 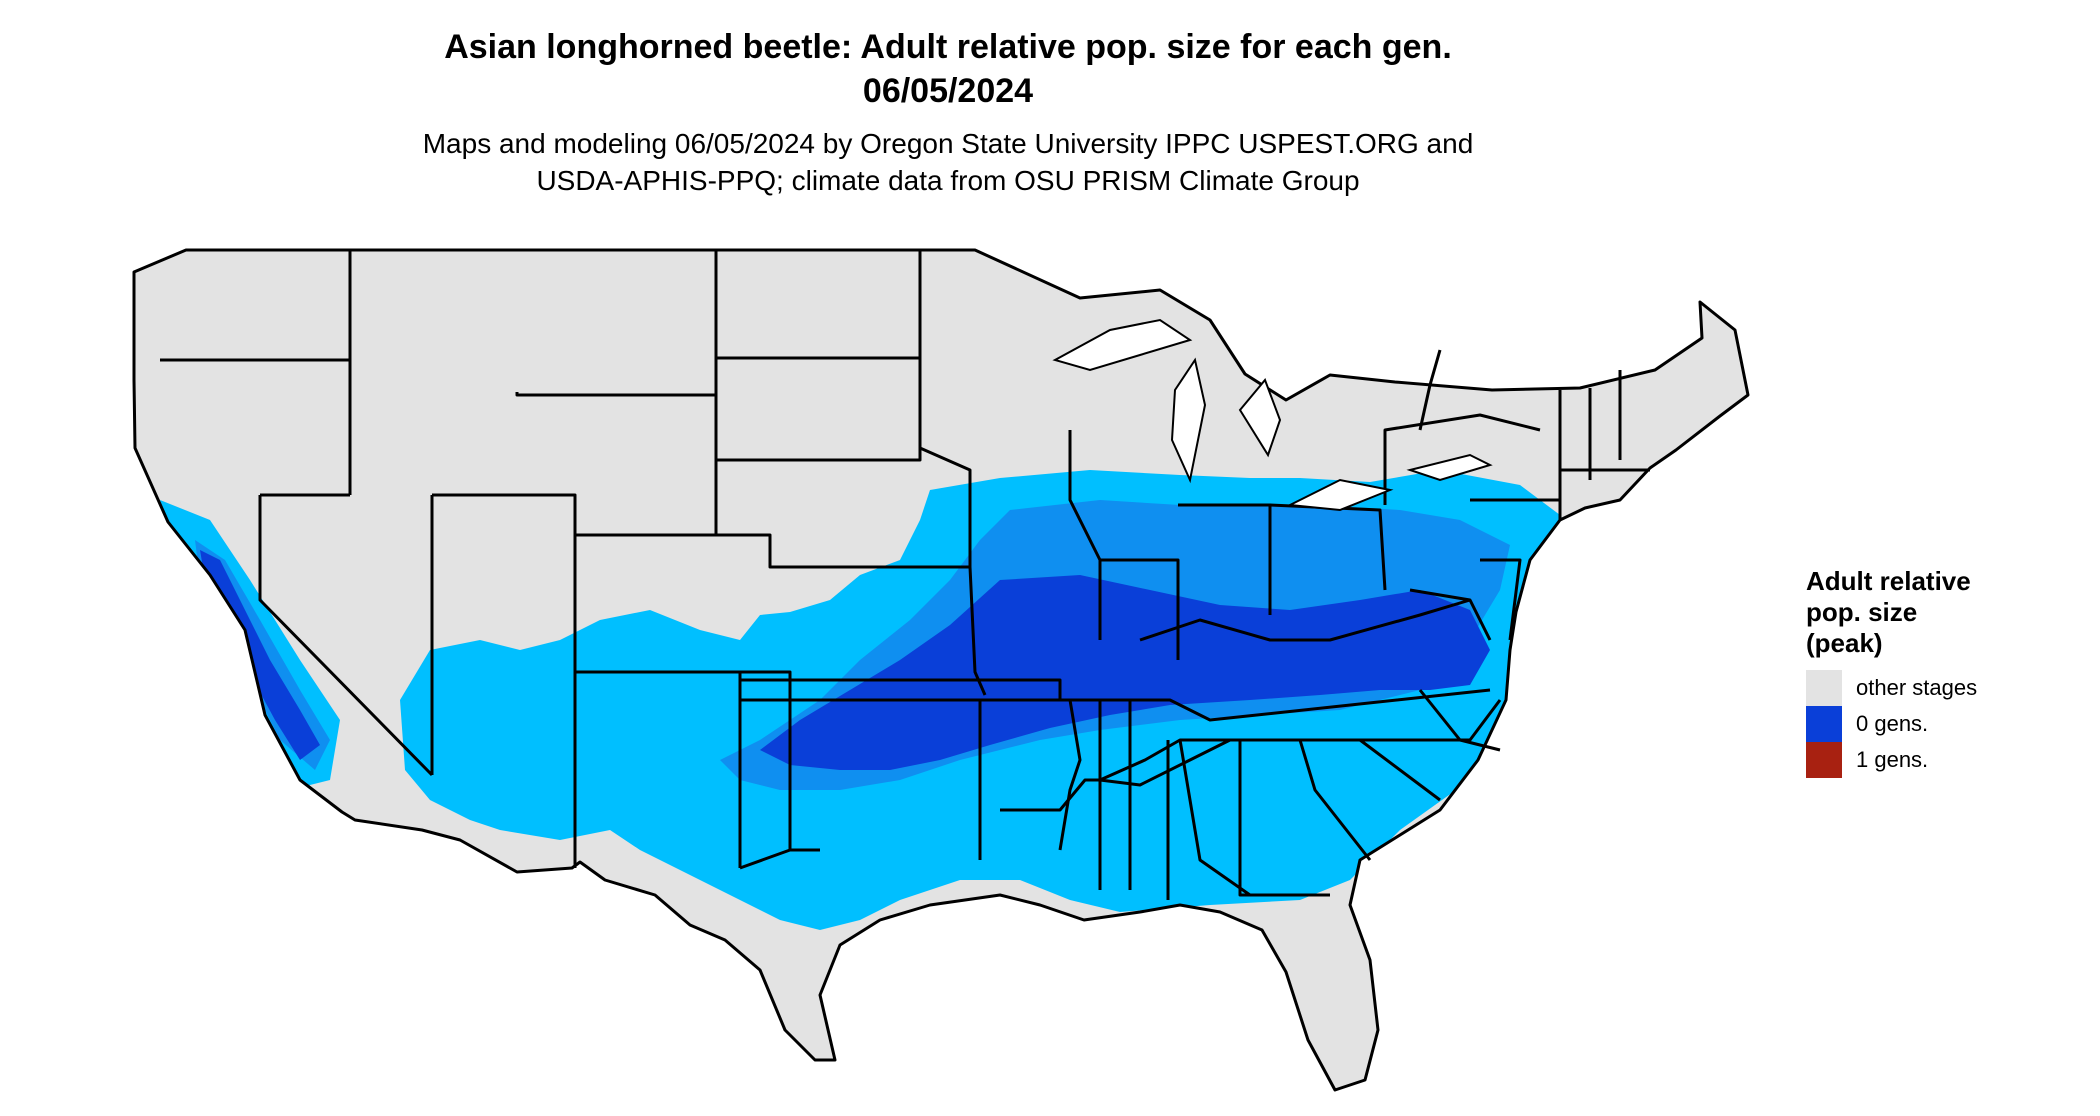 I want to click on legend-title-line2: pop. size, so click(x=1862, y=612).